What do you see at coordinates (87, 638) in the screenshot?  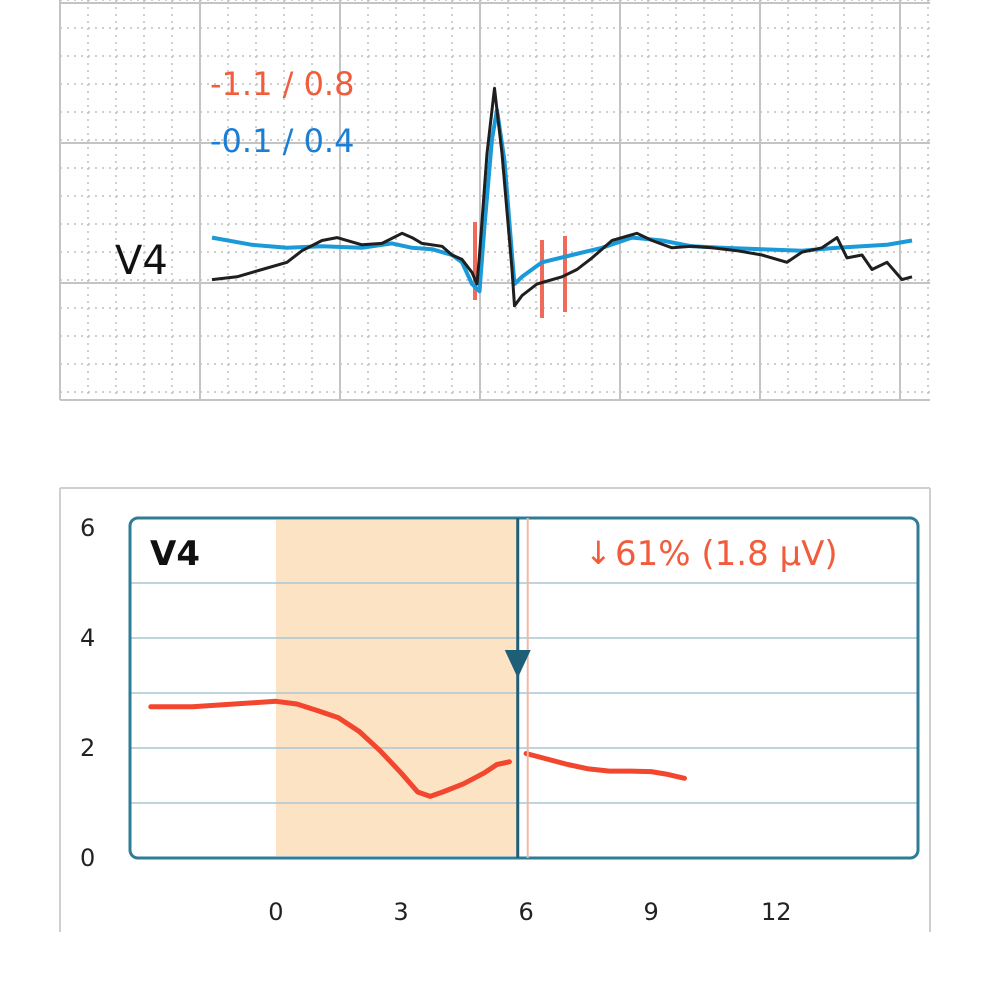 I see `y-tick-label: 4` at bounding box center [87, 638].